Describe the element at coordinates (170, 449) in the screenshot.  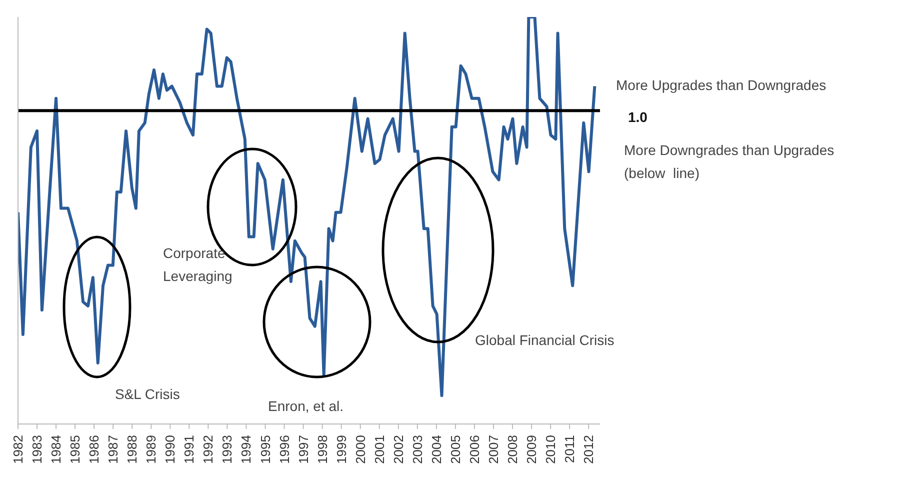
I see `x-tick-label: 1990` at that location.